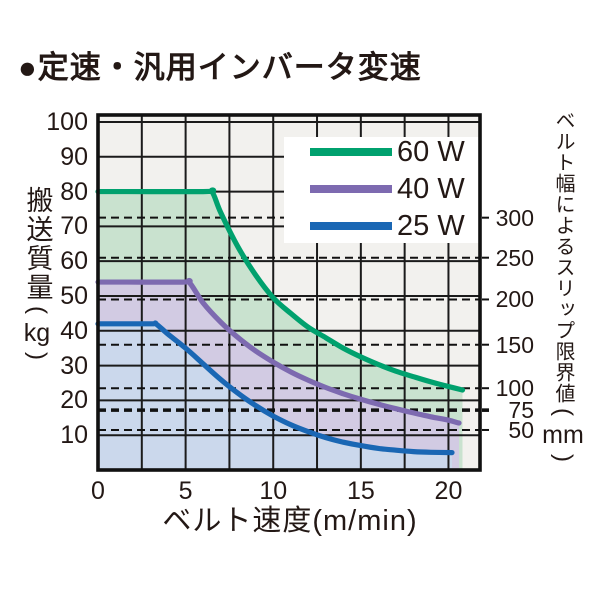  Describe the element at coordinates (514, 388) in the screenshot. I see `right-axis-tick-label: 100` at that location.